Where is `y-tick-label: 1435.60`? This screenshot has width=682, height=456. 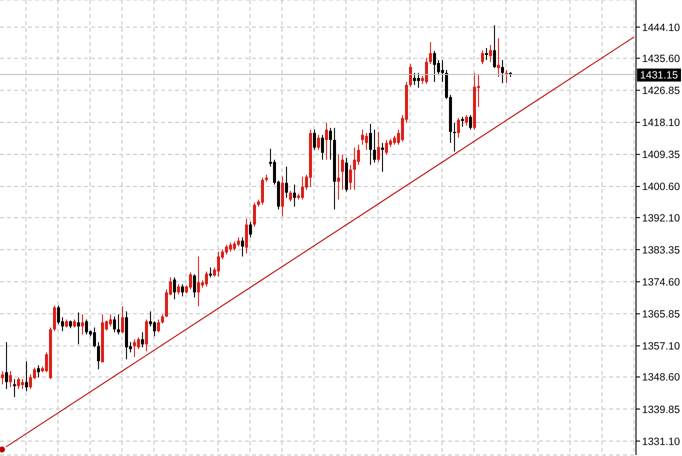 y-tick-label: 1435.60 is located at coordinates (661, 58).